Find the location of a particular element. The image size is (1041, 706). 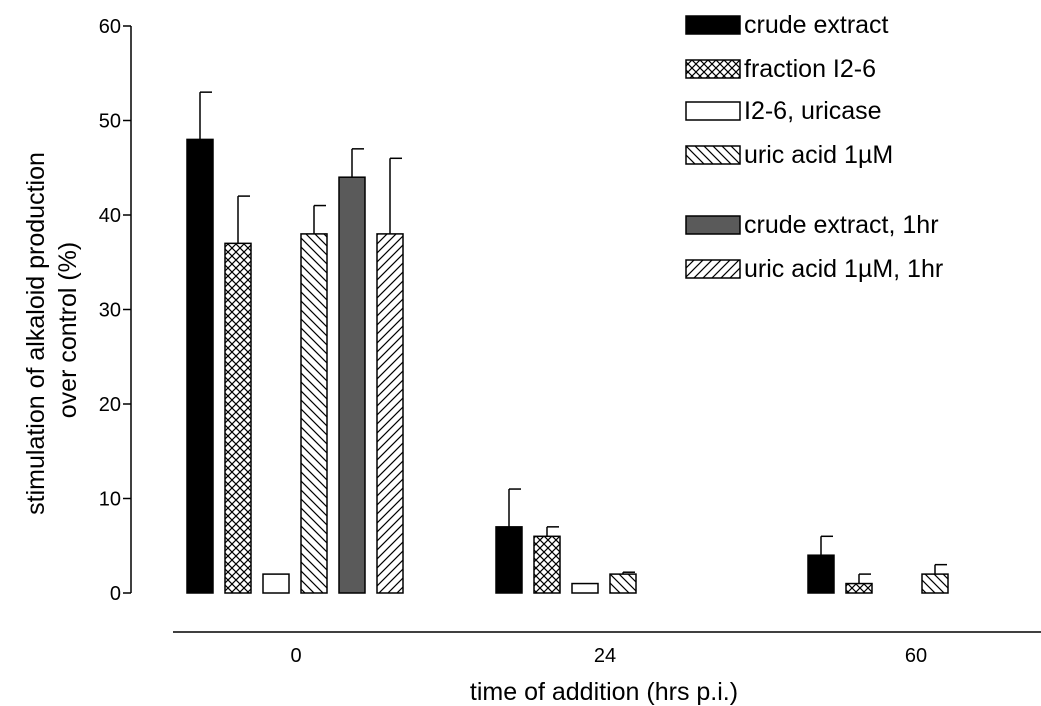

legend-label: crude extract is located at coordinates (816, 25).